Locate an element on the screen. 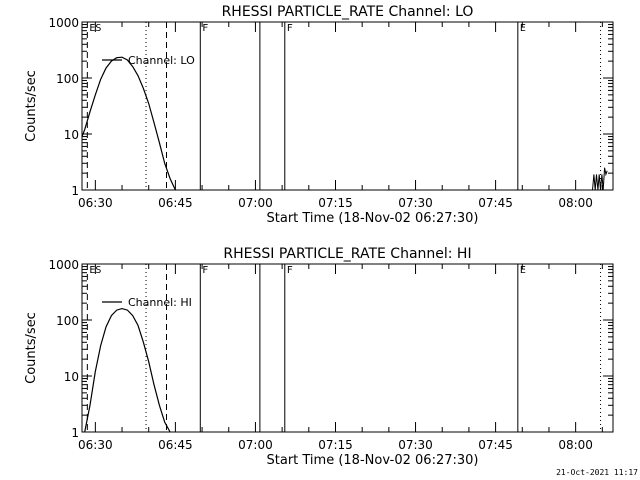 Image resolution: width=640 pixels, height=480 pixels. series-line-late is located at coordinates (600, 179).